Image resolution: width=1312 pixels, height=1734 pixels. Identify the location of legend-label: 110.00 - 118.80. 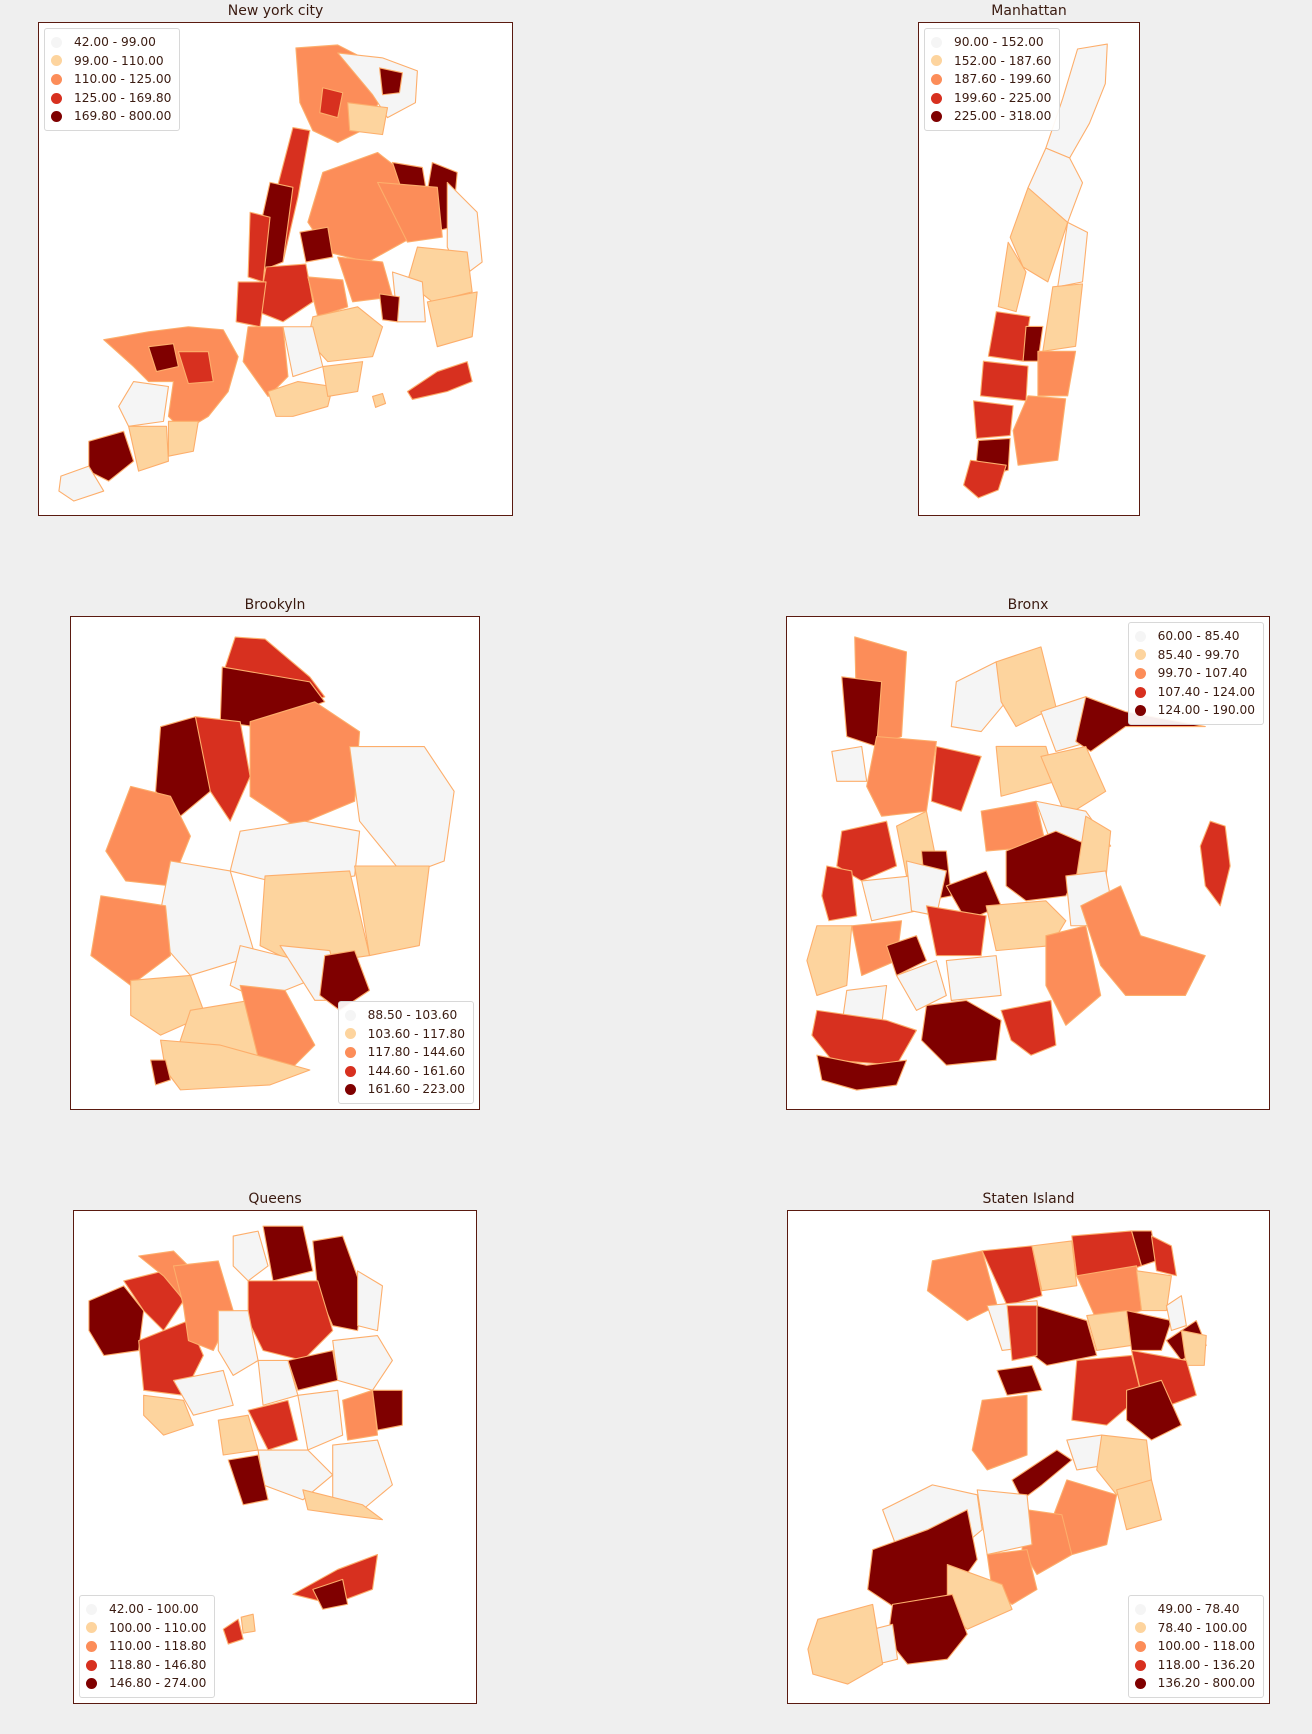
(158, 1646).